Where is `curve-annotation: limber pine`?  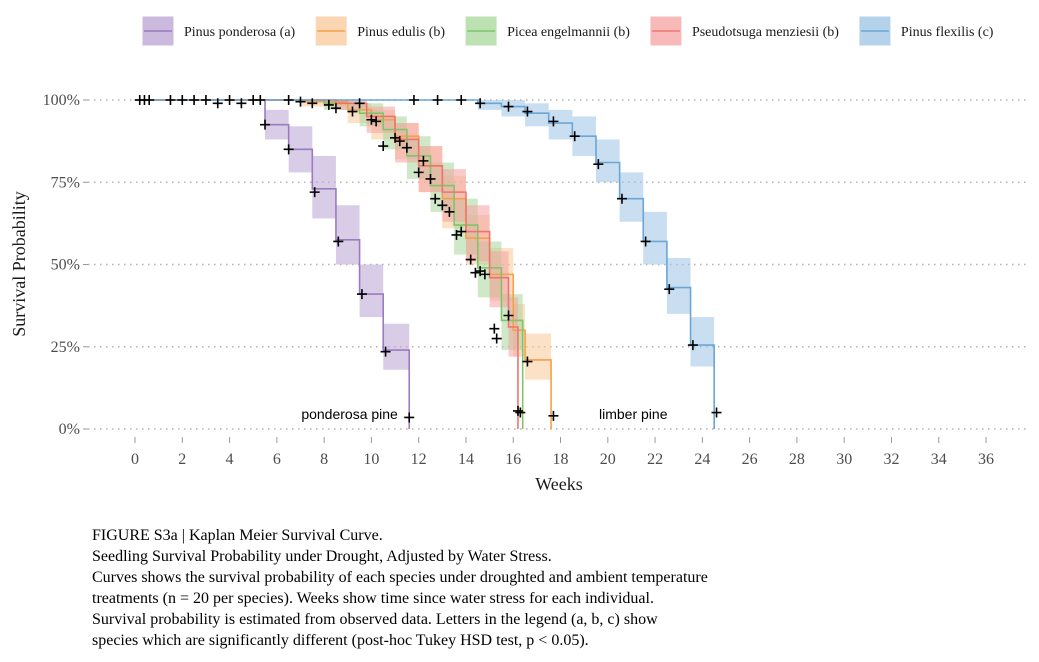
curve-annotation: limber pine is located at coordinates (633, 414).